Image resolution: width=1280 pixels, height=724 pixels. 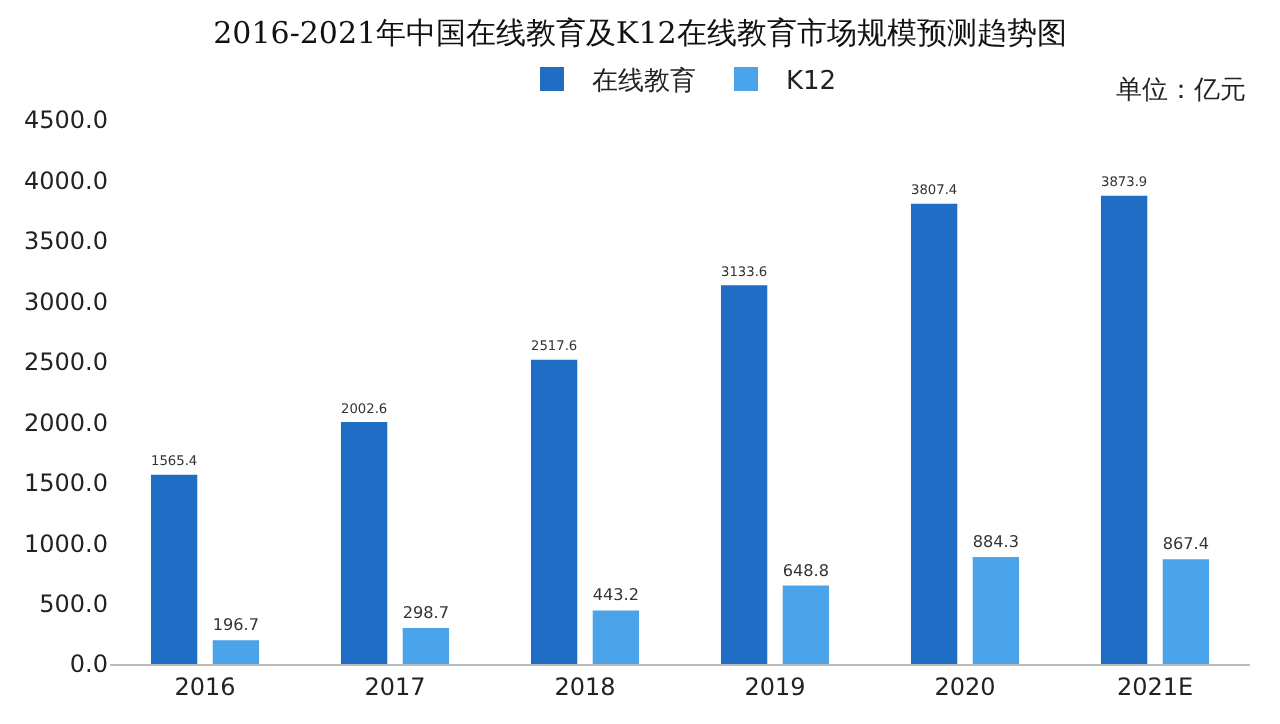 What do you see at coordinates (1181, 91) in the screenshot?
I see `text: 单位：亿元` at bounding box center [1181, 91].